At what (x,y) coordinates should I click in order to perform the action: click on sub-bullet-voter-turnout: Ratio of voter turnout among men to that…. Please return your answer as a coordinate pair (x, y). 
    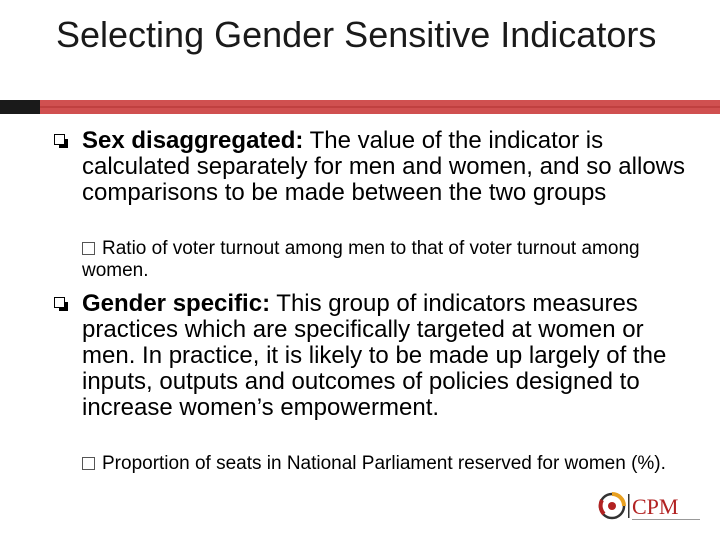
    Looking at the image, I should click on (387, 260).